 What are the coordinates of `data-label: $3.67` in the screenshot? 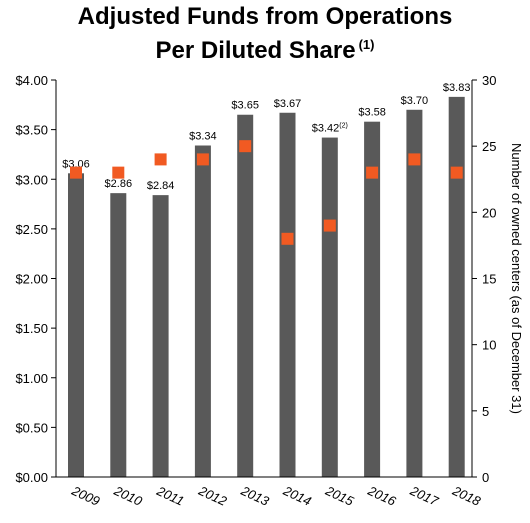 It's located at (288, 104).